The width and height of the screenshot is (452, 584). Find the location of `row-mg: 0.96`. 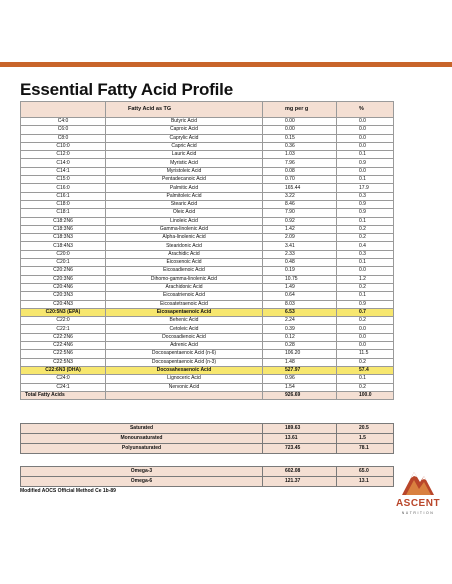

row-mg: 0.96 is located at coordinates (299, 379).